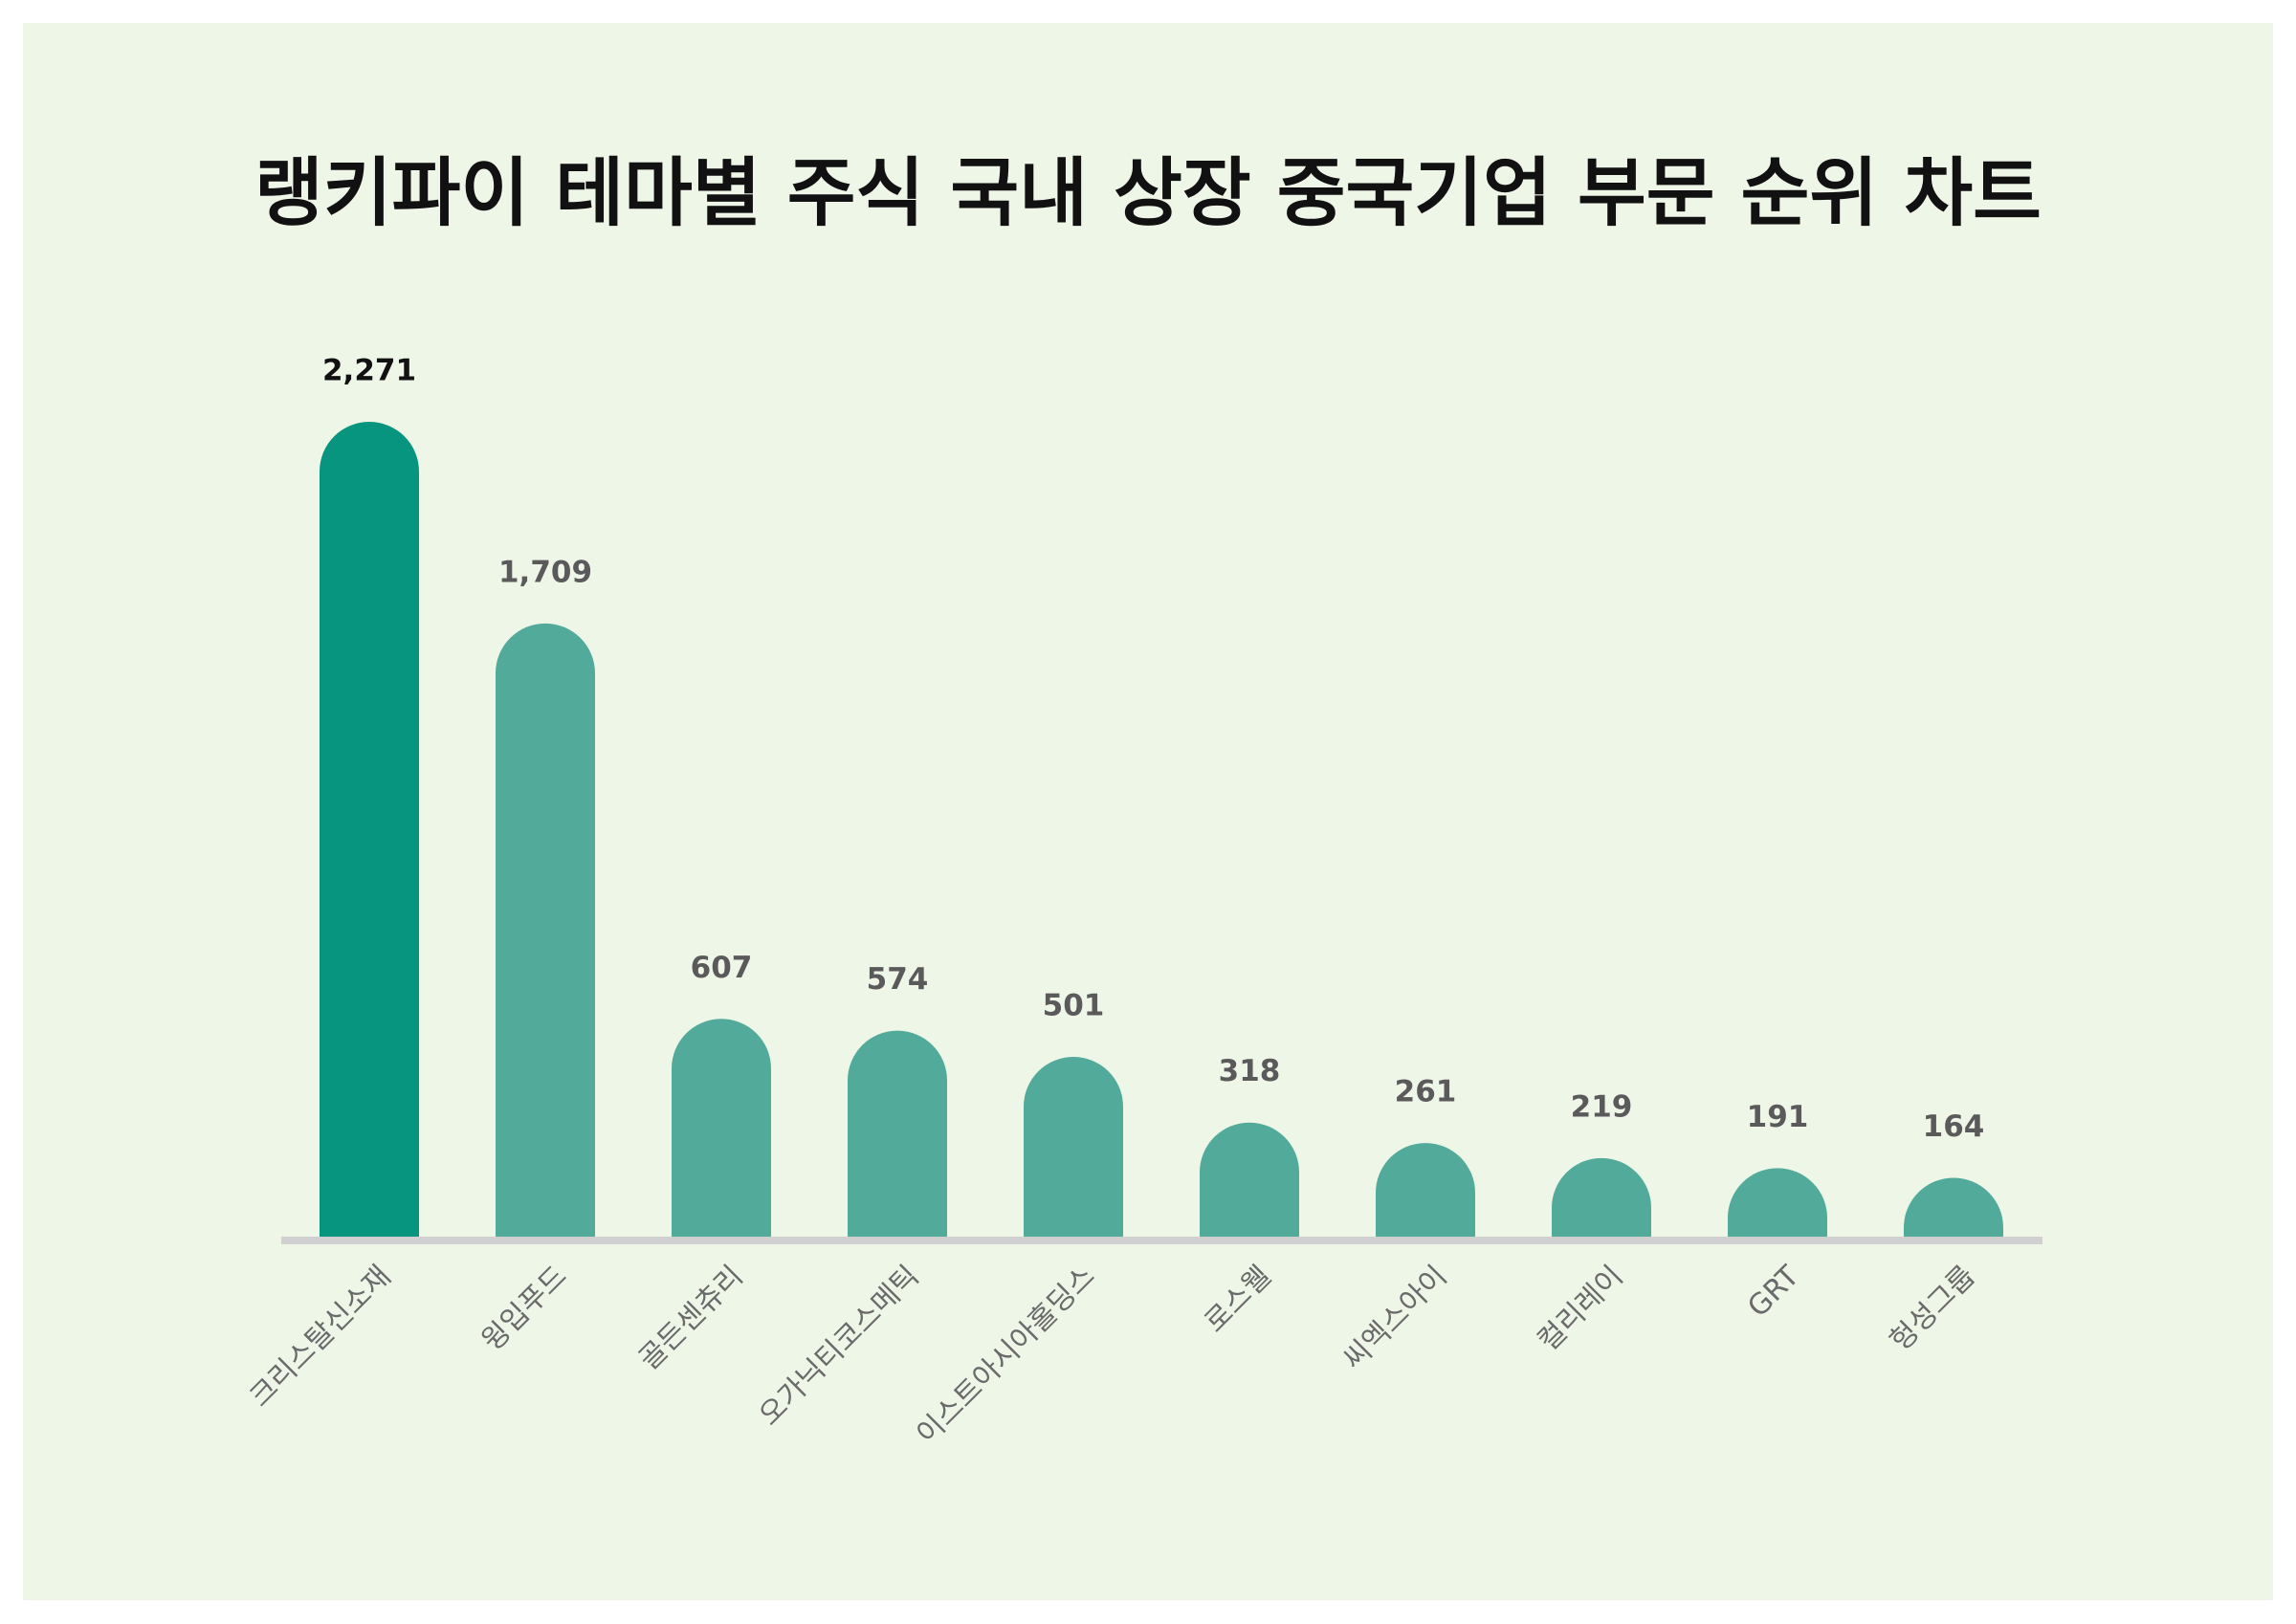 The image size is (2296, 1624). I want to click on value-label: 261, so click(1426, 1092).